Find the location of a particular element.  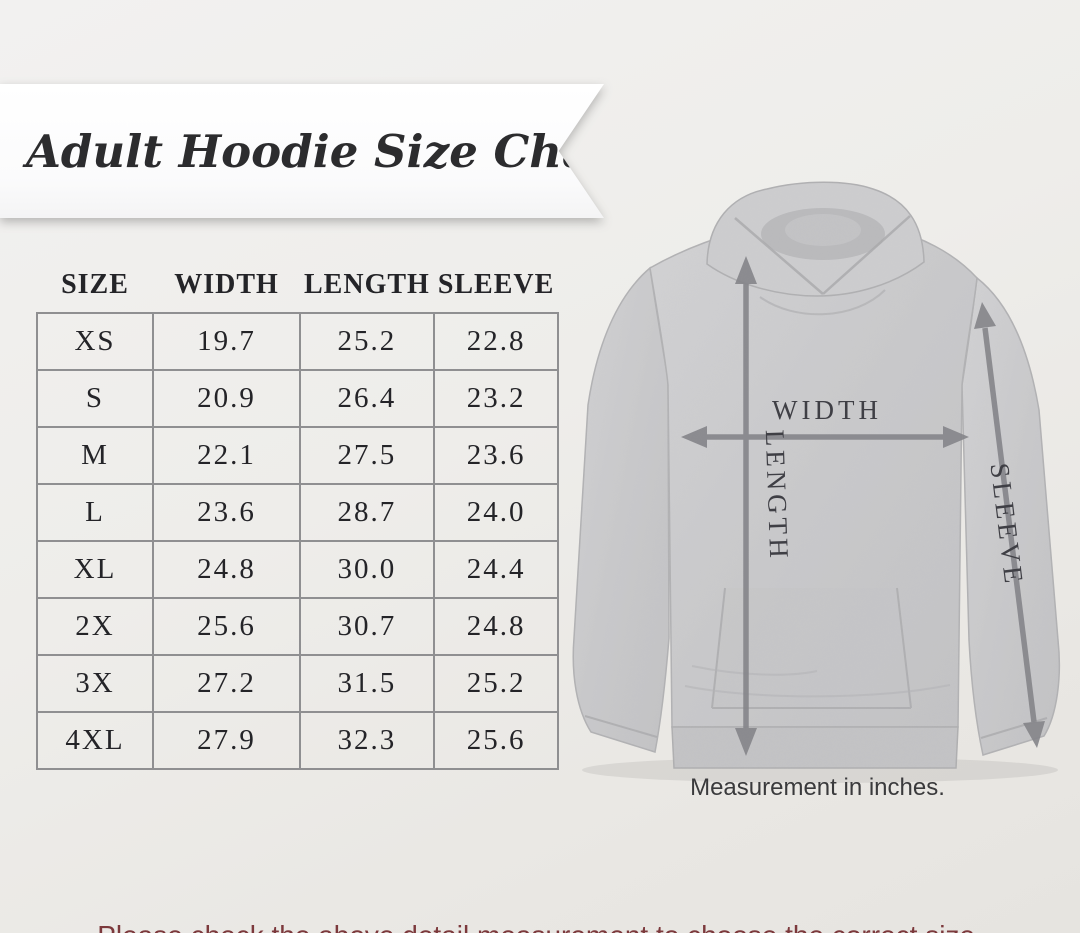

value-cell: 27.2 is located at coordinates (226, 683).